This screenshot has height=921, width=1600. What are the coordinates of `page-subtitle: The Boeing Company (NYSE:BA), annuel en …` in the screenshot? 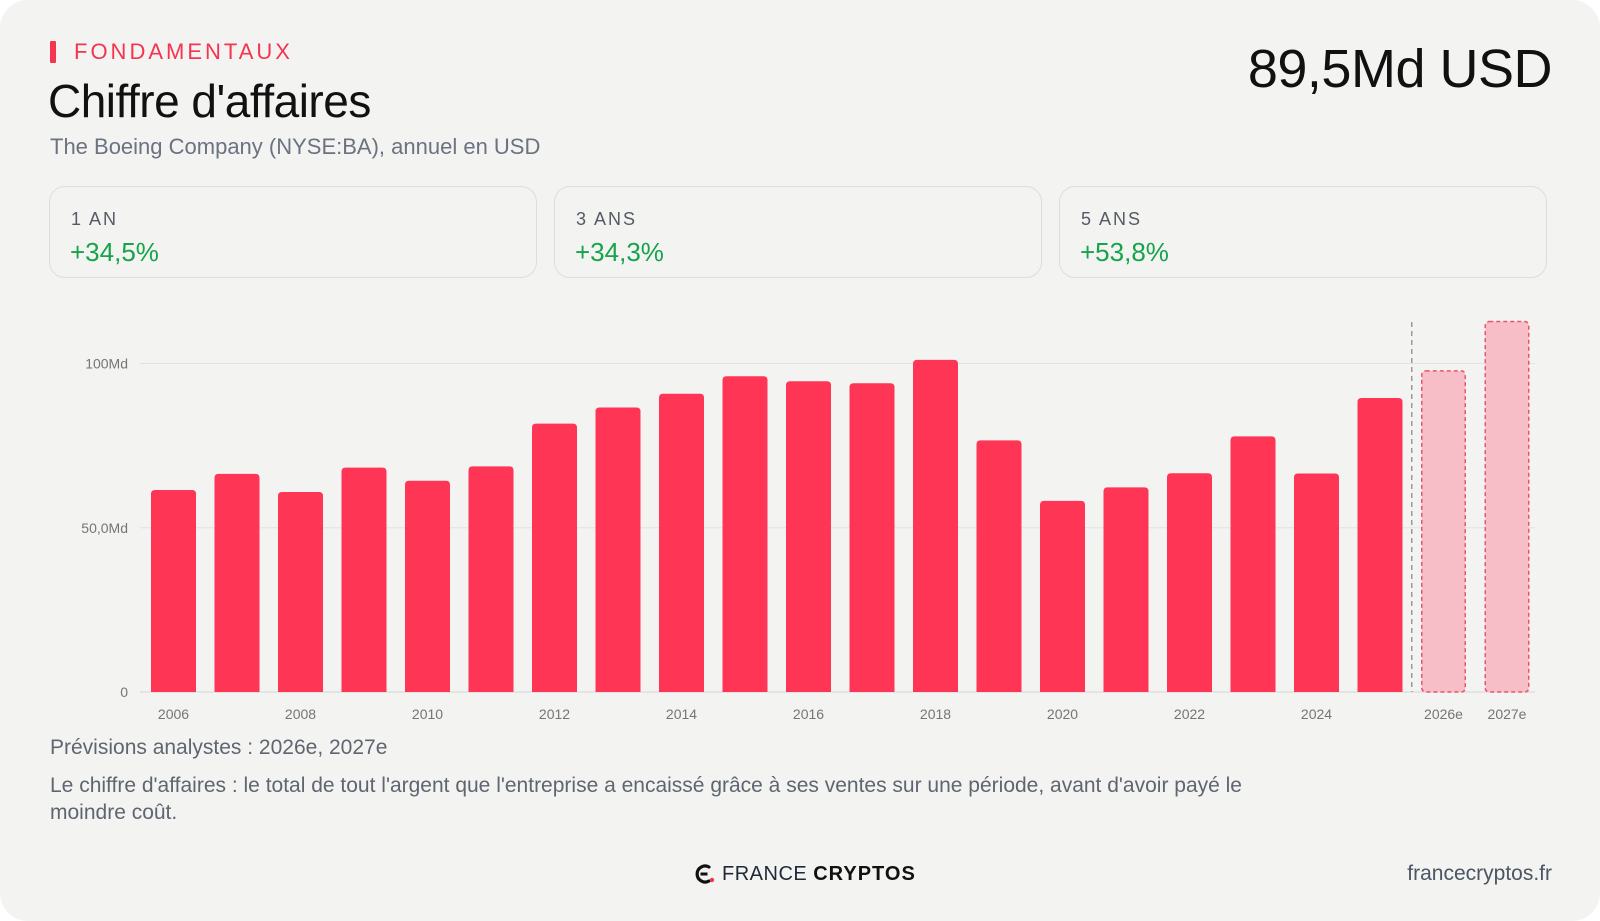 It's located at (295, 146).